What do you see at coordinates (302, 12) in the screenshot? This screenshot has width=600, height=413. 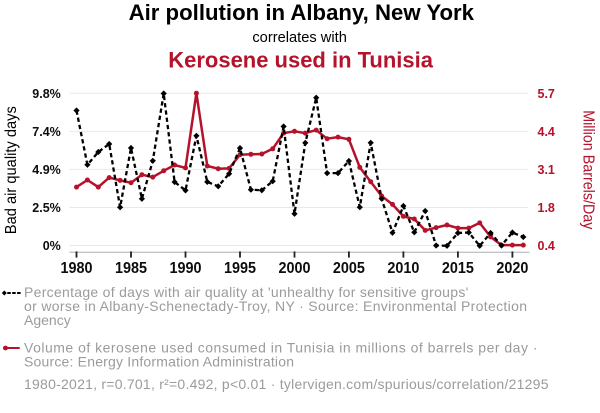 I see `svg-text:Air pollution in Albany, New Y: Air pollution in Albany, New York` at bounding box center [302, 12].